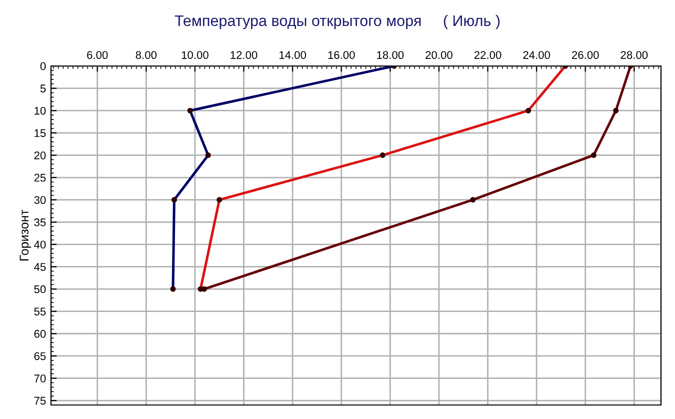 The width and height of the screenshot is (675, 419). What do you see at coordinates (40, 244) in the screenshot?
I see `y-tick-label: 40` at bounding box center [40, 244].